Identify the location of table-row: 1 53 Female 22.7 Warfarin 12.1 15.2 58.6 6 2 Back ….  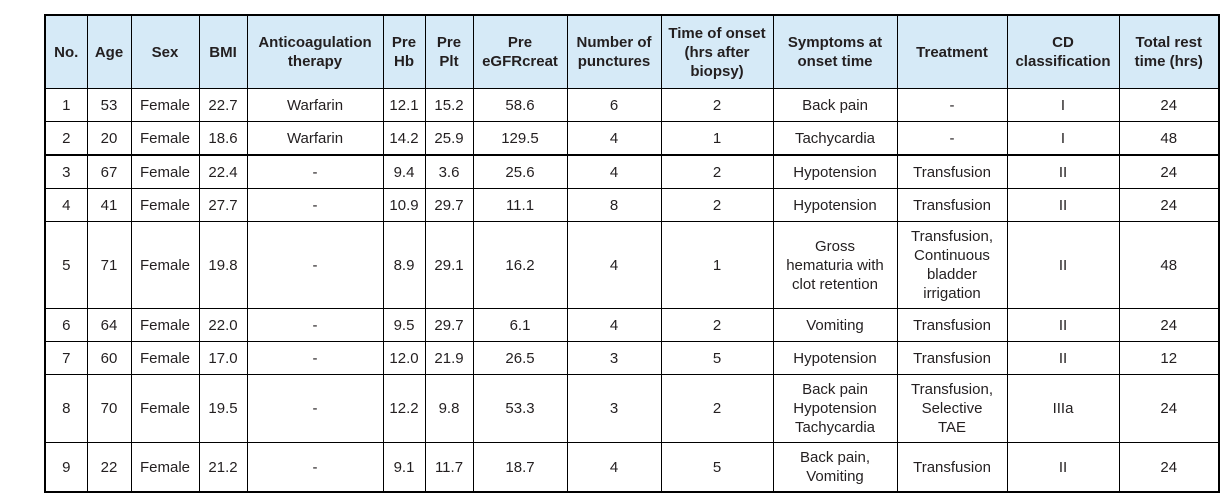
(632, 105).